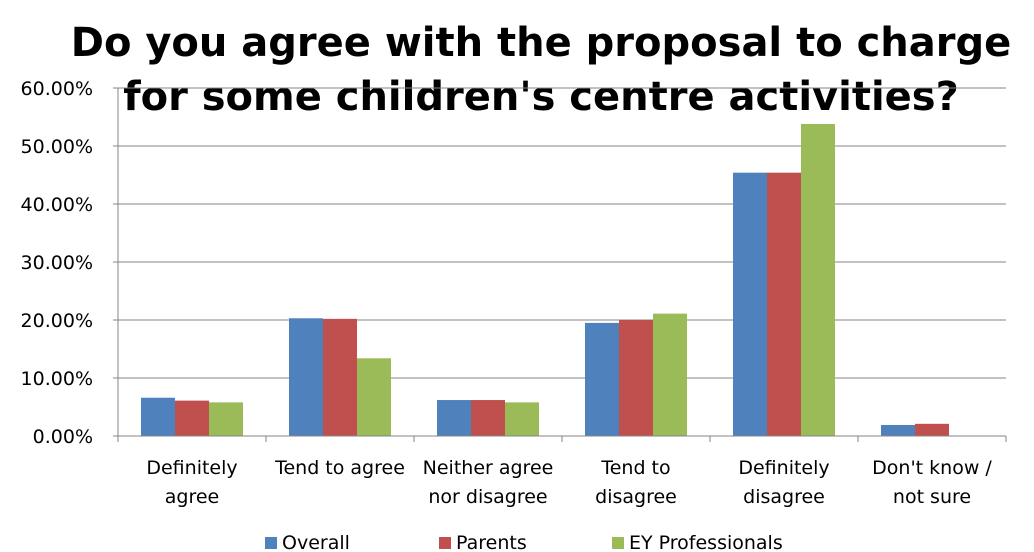 Image resolution: width=1034 pixels, height=552 pixels. Describe the element at coordinates (932, 468) in the screenshot. I see `category-label: Don't know /` at that location.